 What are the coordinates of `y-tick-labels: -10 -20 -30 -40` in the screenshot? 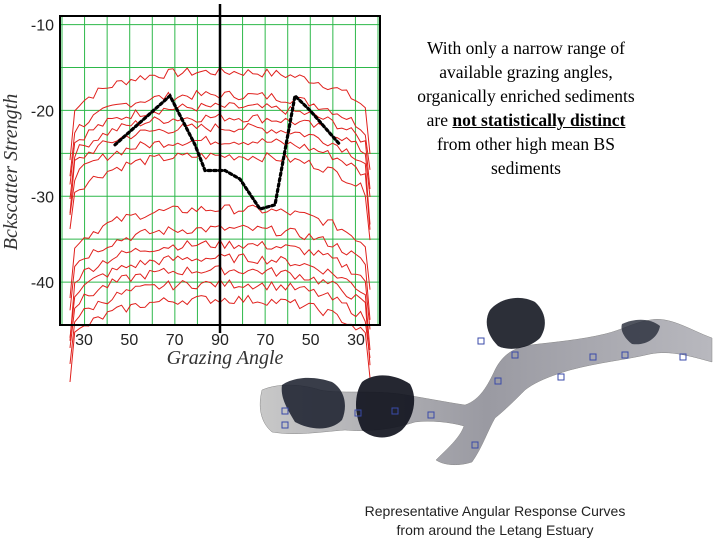 It's located at (42, 155).